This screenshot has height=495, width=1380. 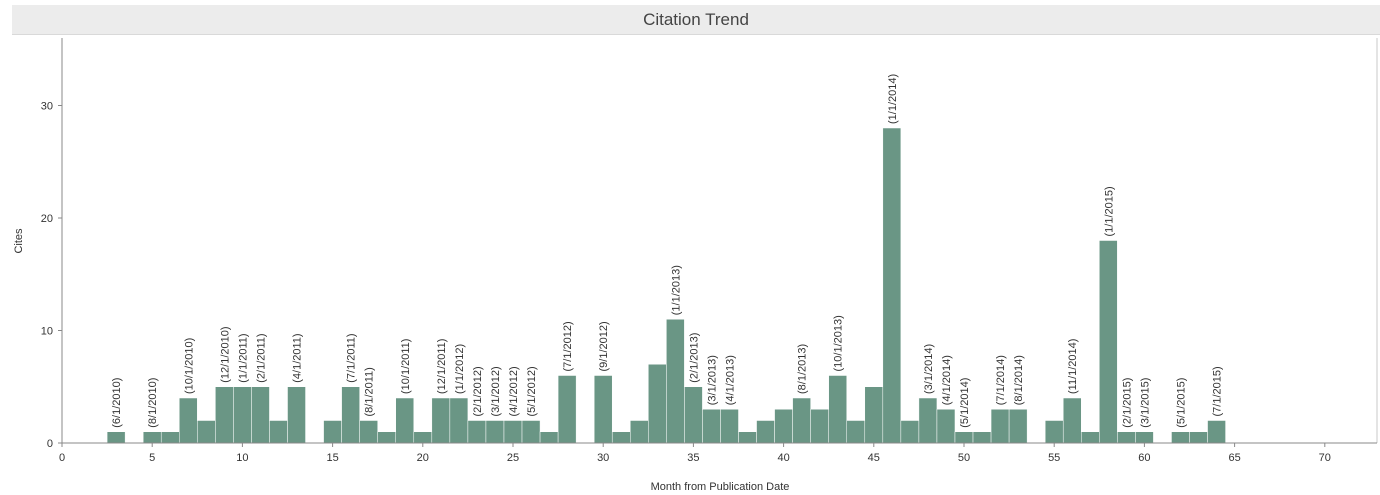 I want to click on bar-label-month-24: (3/1/2012), so click(x=496, y=391).